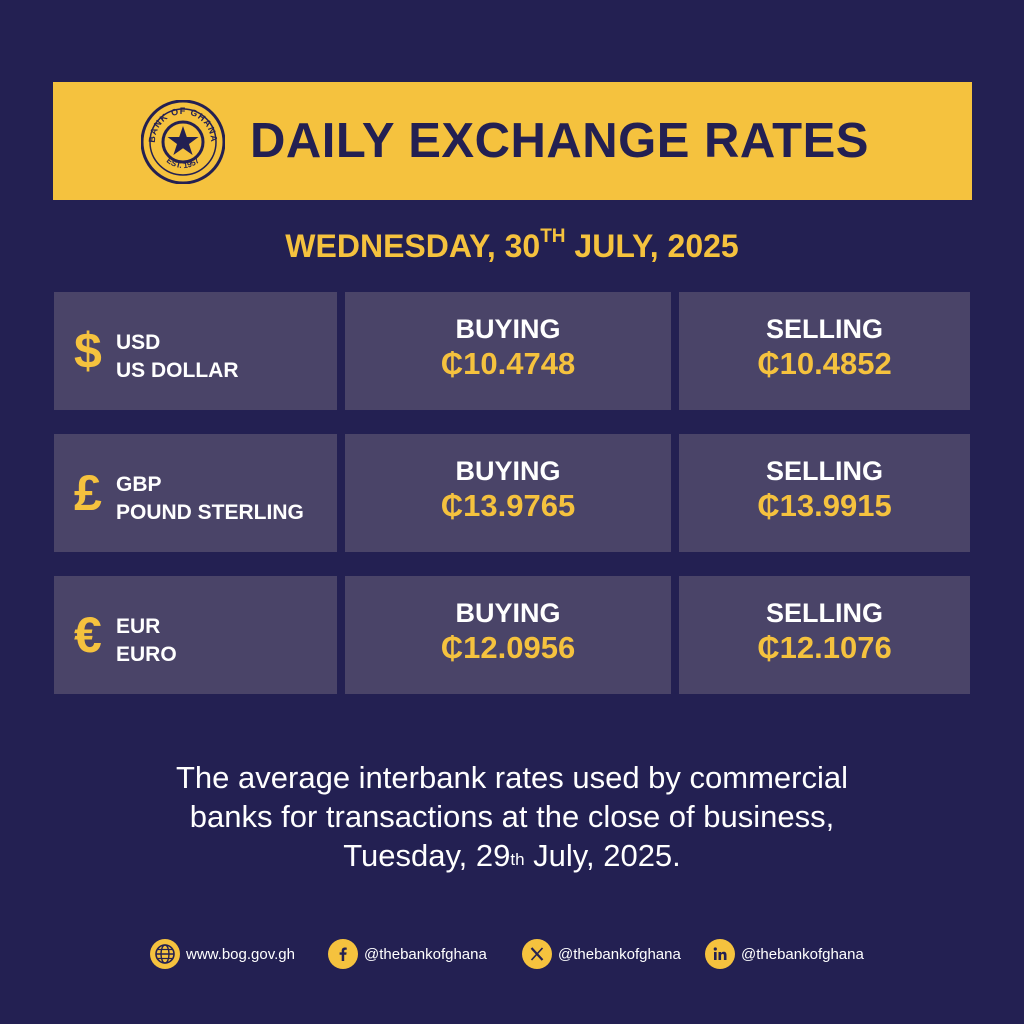  What do you see at coordinates (425, 954) in the screenshot?
I see `facebook-handle: @thebankofghana` at bounding box center [425, 954].